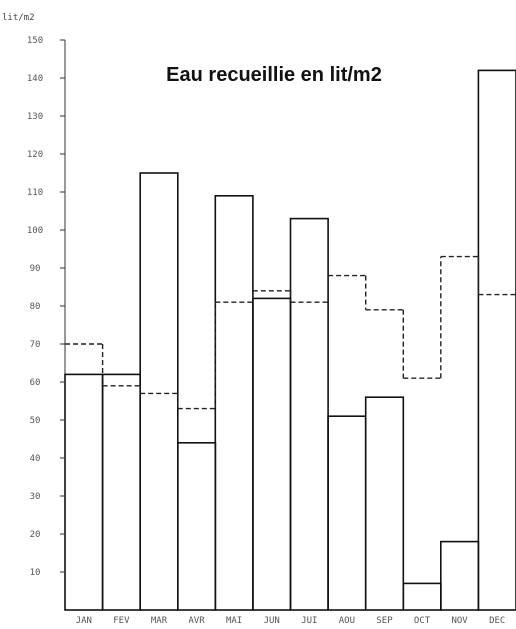  What do you see at coordinates (35, 41) in the screenshot?
I see `y-tick-label: 150` at bounding box center [35, 41].